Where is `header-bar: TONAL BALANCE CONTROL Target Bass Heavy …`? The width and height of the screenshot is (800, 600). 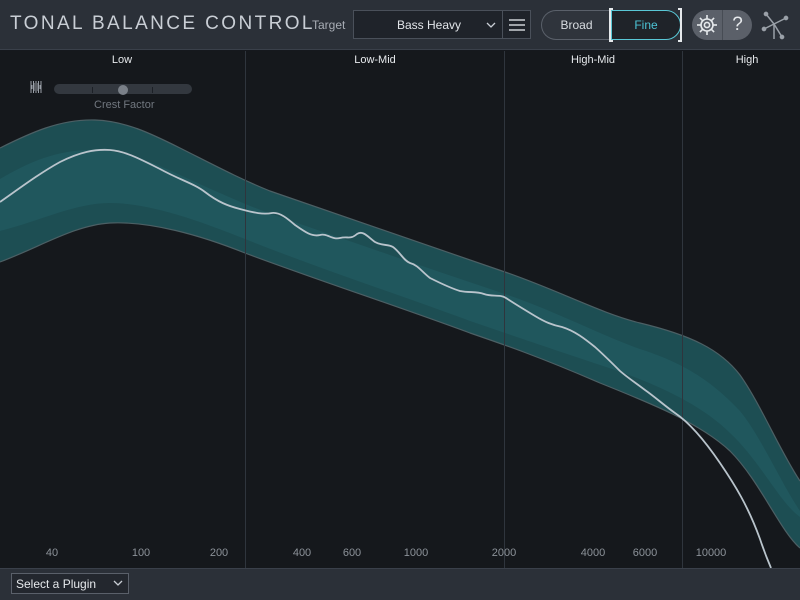 header-bar: TONAL BALANCE CONTROL Target Bass Heavy … is located at coordinates (400, 25).